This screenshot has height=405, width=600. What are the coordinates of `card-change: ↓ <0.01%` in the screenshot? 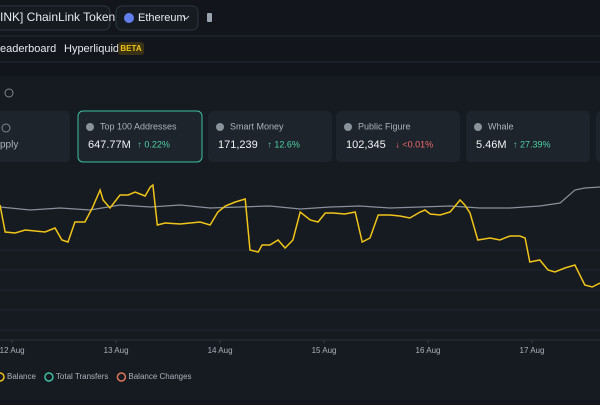 It's located at (414, 144).